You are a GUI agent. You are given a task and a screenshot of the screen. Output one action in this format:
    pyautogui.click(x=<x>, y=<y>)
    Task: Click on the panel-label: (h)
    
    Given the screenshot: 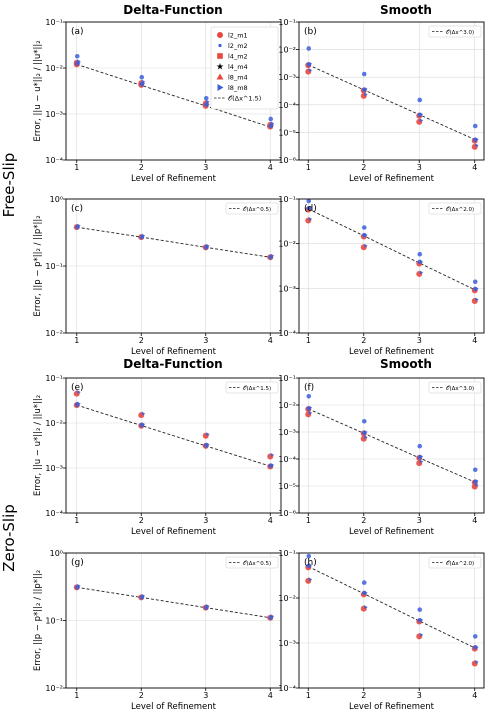 What is the action you would take?
    pyautogui.click(x=310, y=563)
    